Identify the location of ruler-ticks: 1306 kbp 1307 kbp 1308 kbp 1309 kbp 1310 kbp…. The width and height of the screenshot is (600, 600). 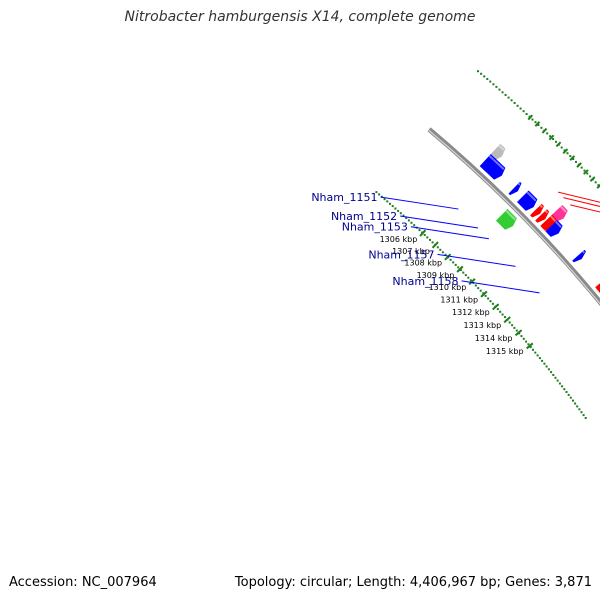
(490, 235).